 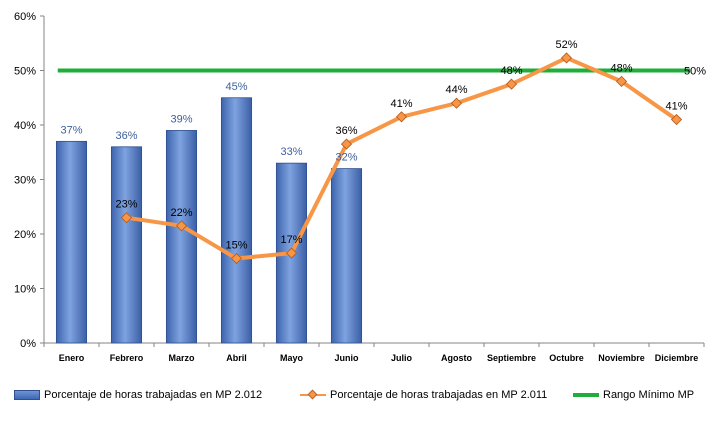 What do you see at coordinates (25, 17) in the screenshot?
I see `y-tick-label: 60%` at bounding box center [25, 17].